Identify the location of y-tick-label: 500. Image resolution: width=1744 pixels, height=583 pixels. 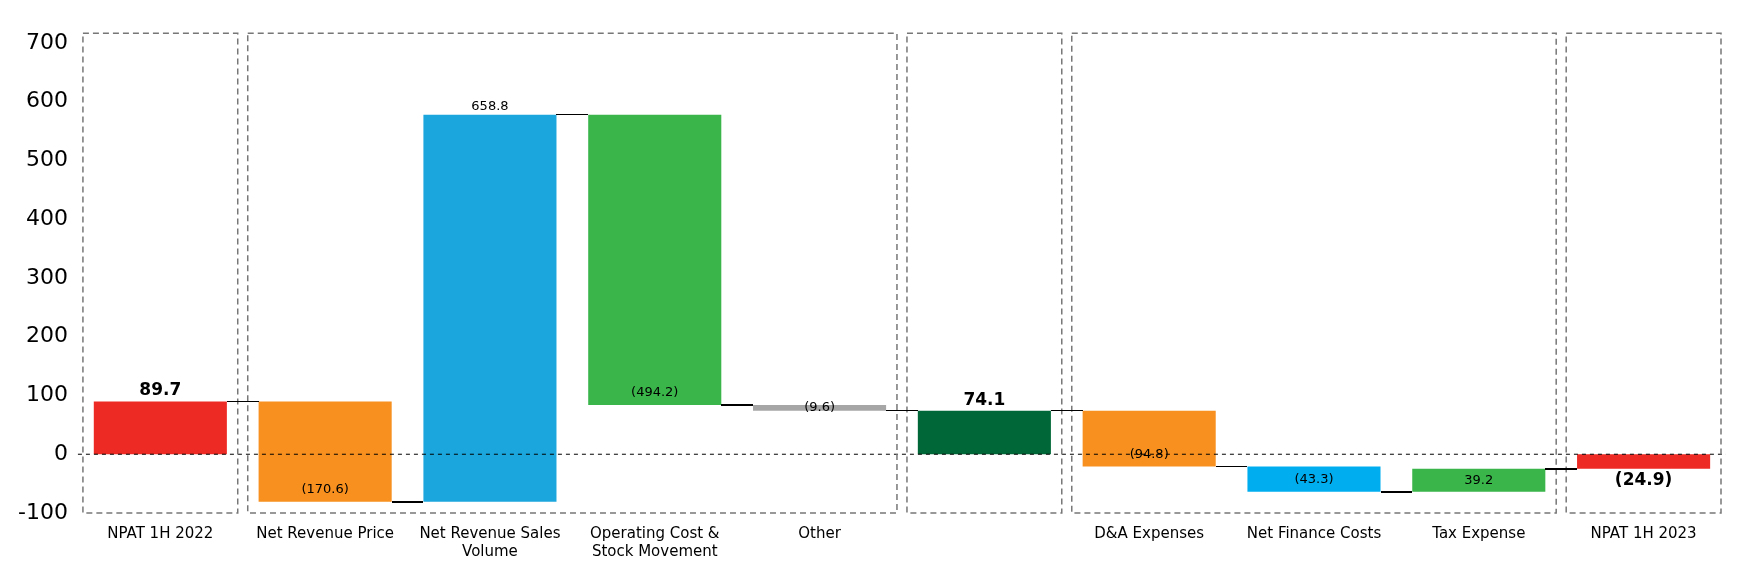
(46, 159).